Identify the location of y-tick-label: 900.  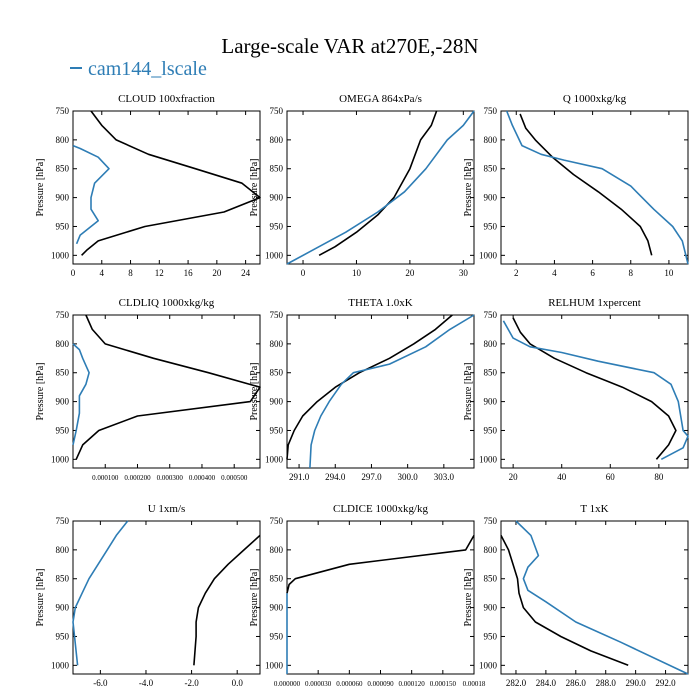
(491, 608).